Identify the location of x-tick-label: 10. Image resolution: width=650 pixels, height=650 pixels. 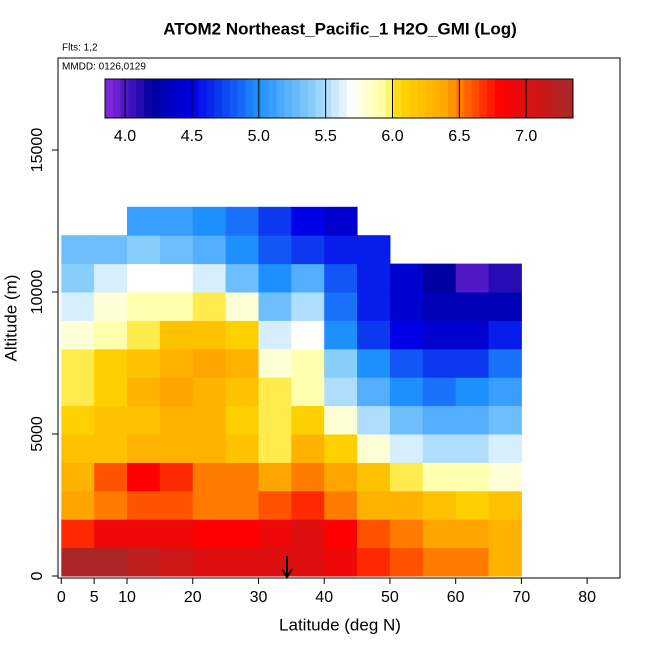
(127, 597).